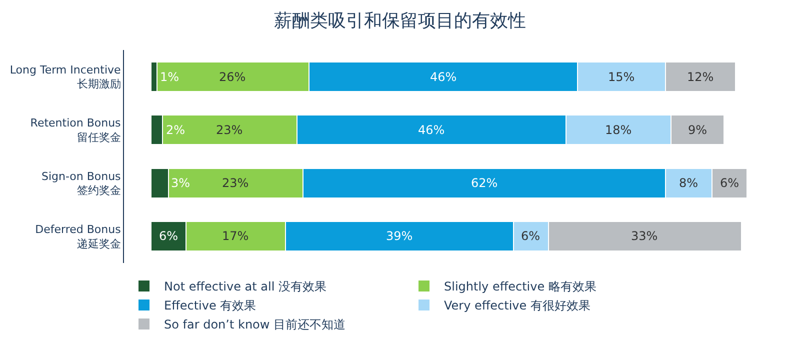  I want to click on data-label: 62%, so click(484, 183).